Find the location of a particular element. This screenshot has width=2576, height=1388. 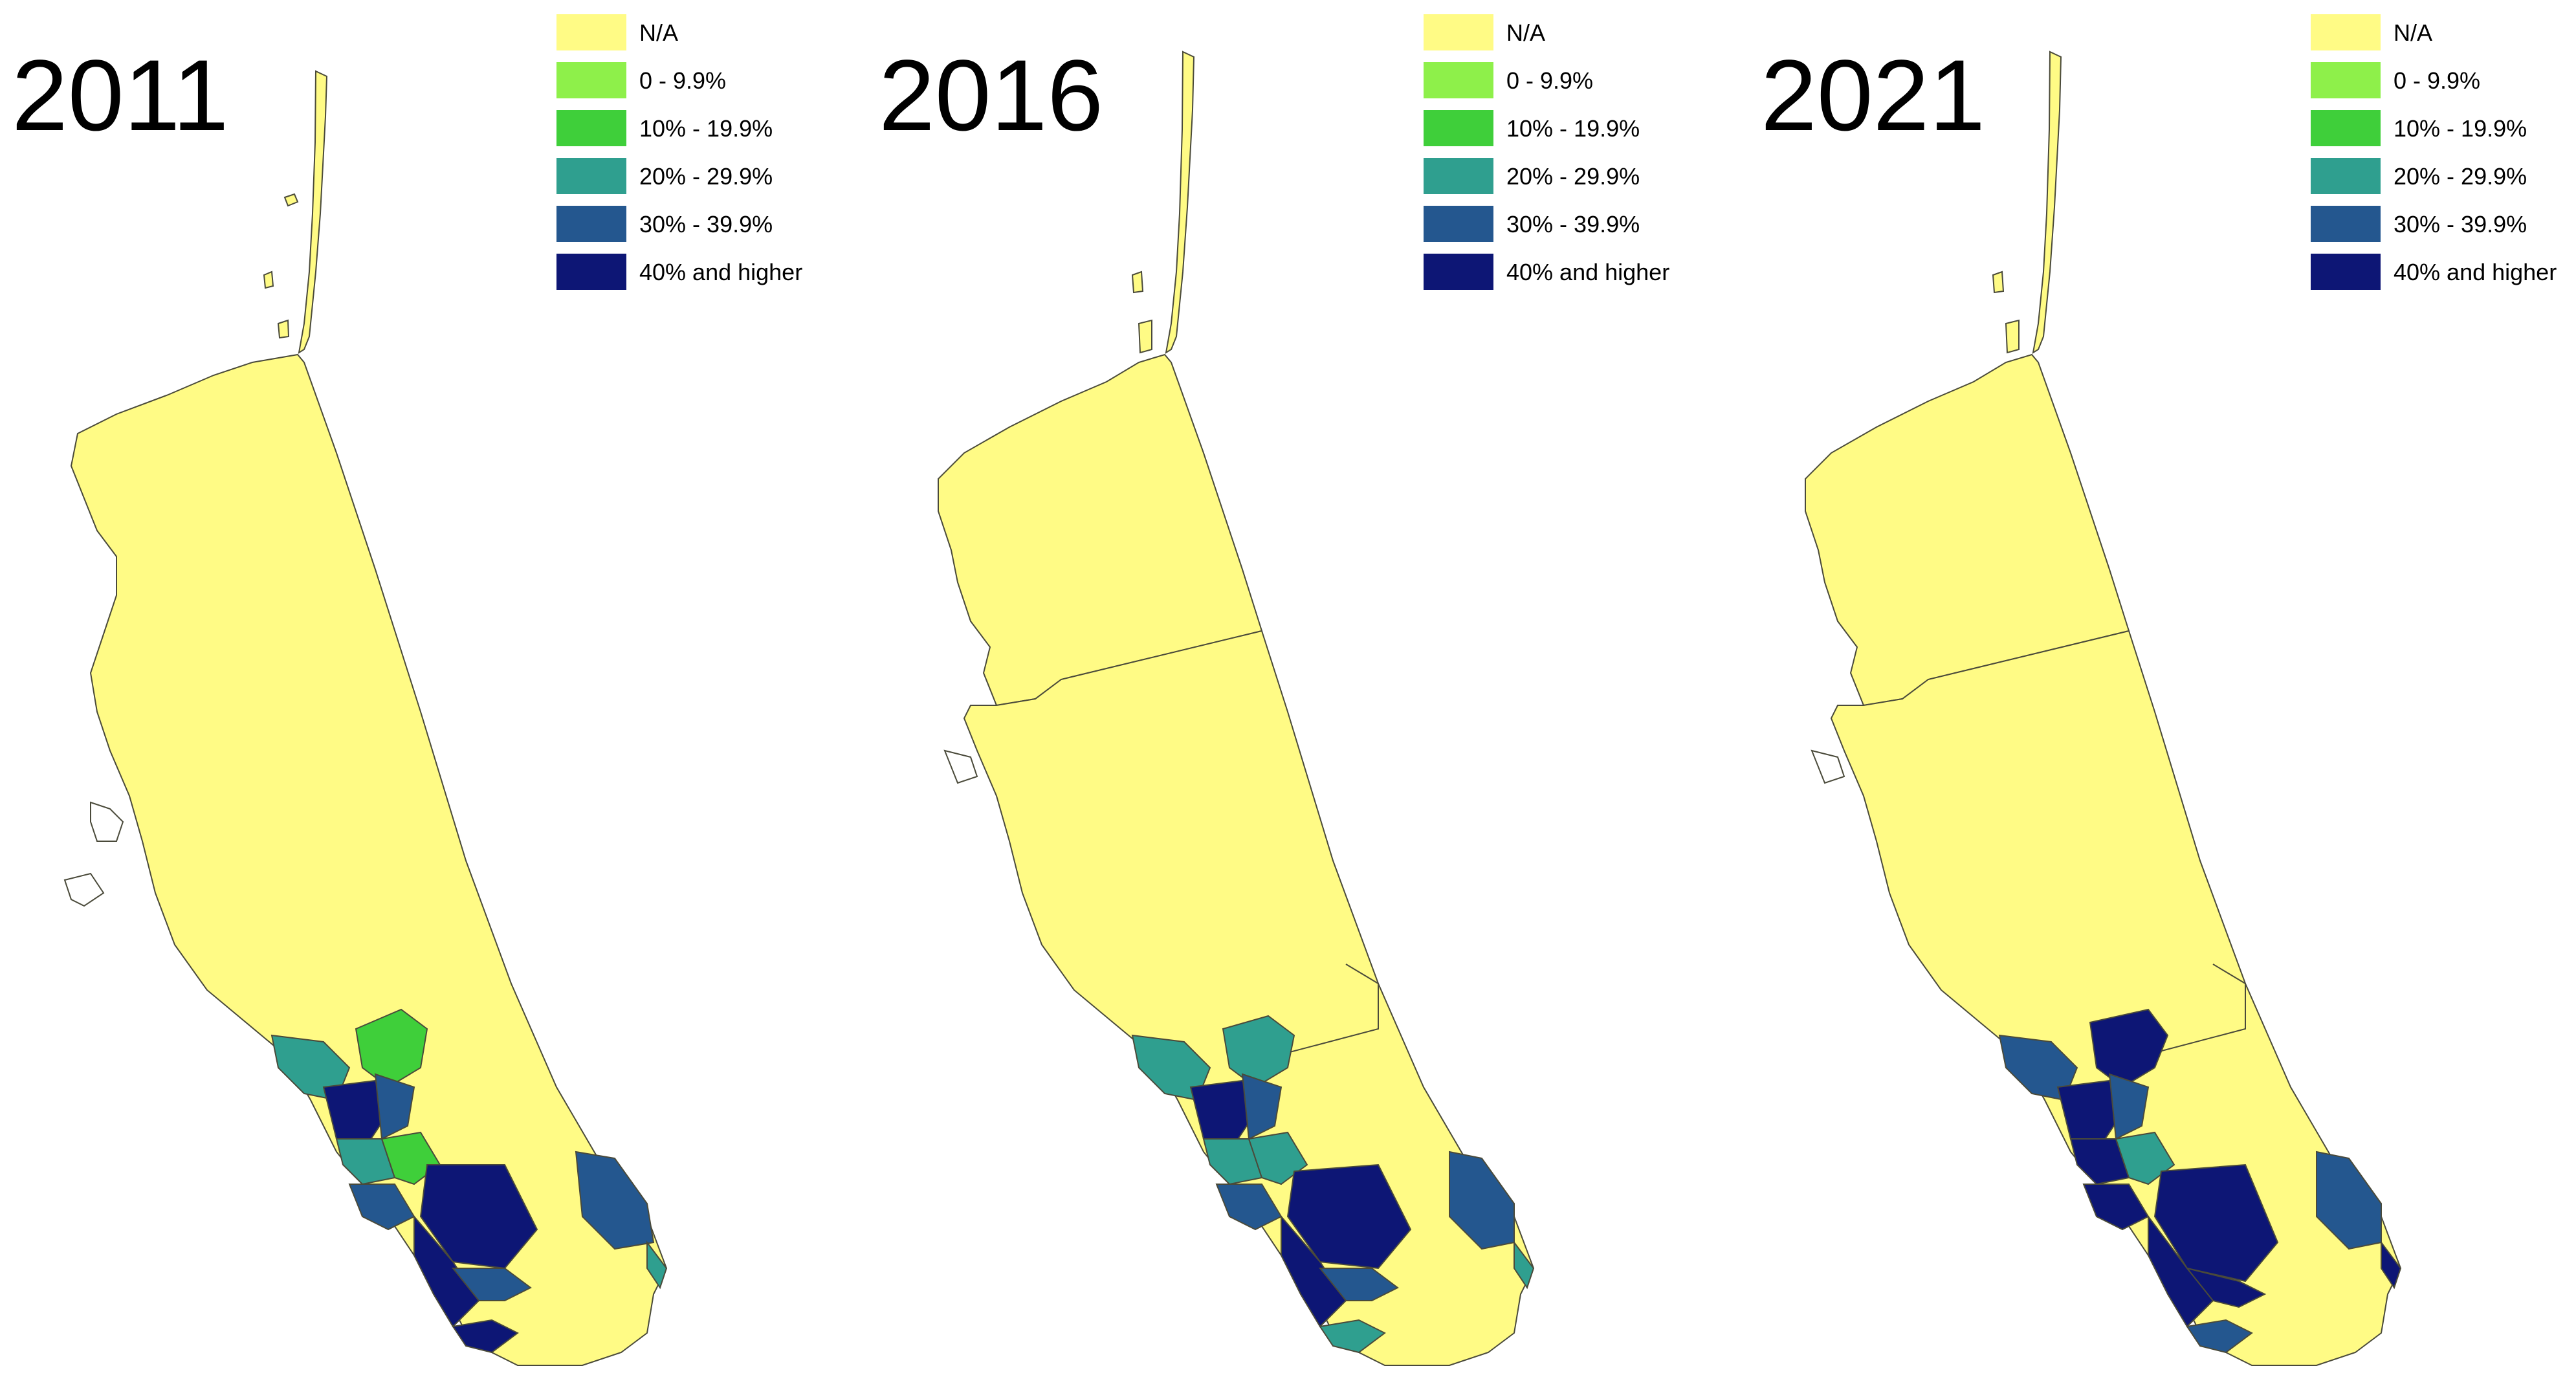

tract-30-d is located at coordinates (615, 1200).